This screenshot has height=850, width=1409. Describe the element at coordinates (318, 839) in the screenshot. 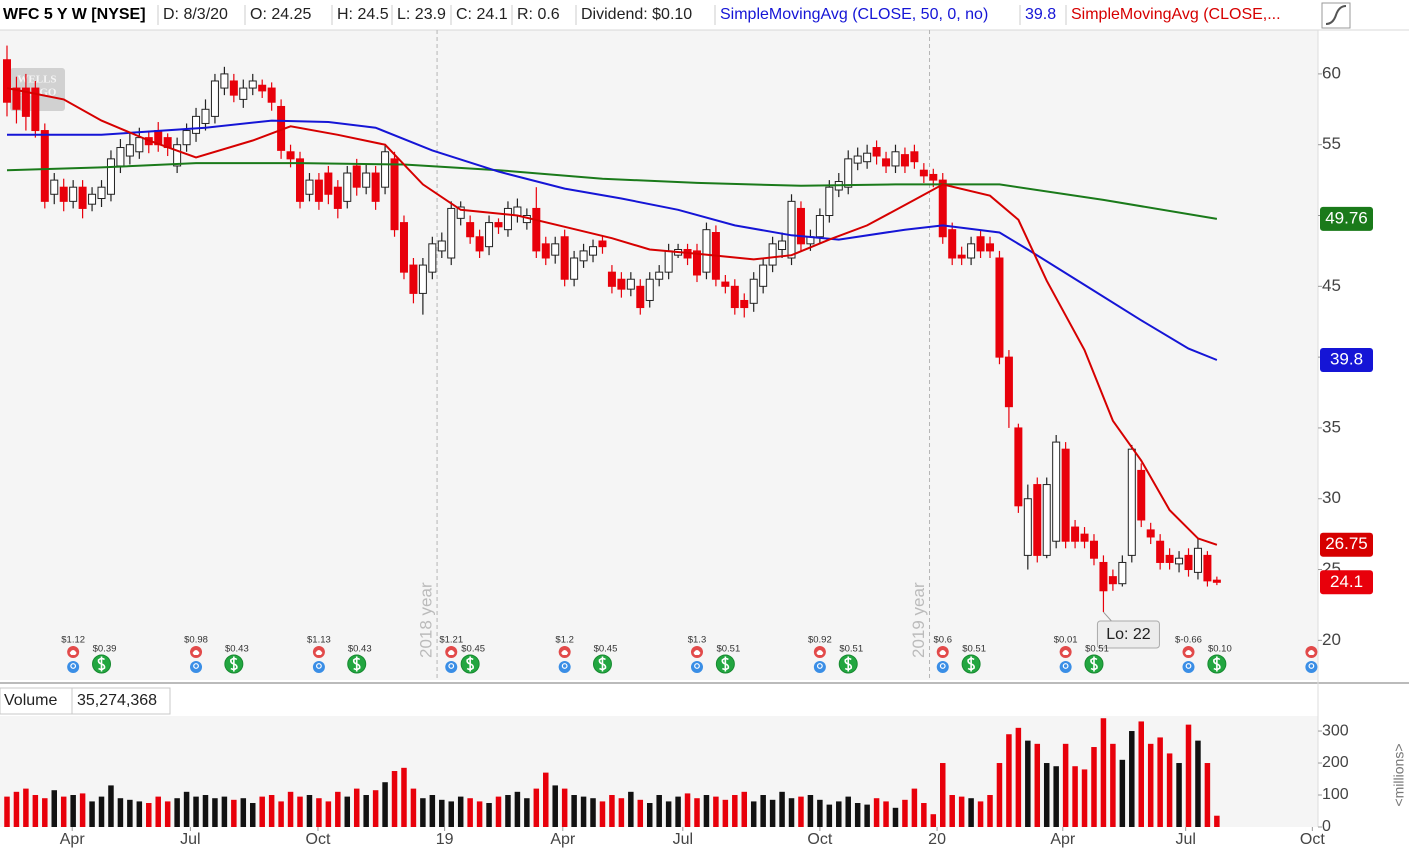

I see `x-tick-label: Oct` at that location.